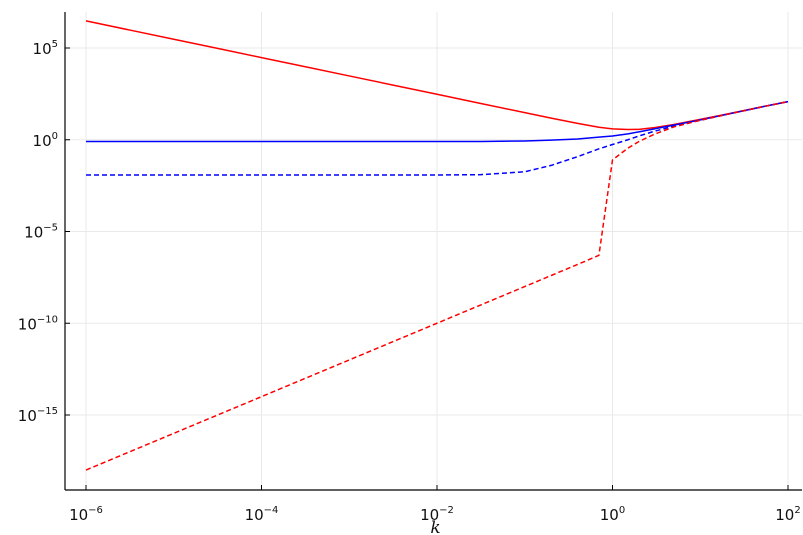 The width and height of the screenshot is (803, 535). I want to click on y-tick-label-3: 10⁻¹⁰, so click(38, 323).